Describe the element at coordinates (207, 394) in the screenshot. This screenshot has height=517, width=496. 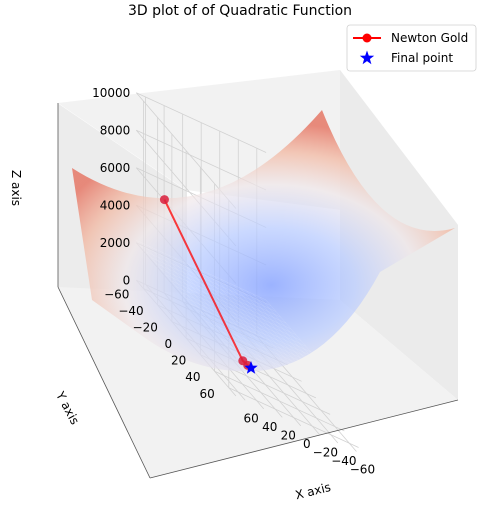
I see `y-tick-label: 60` at that location.